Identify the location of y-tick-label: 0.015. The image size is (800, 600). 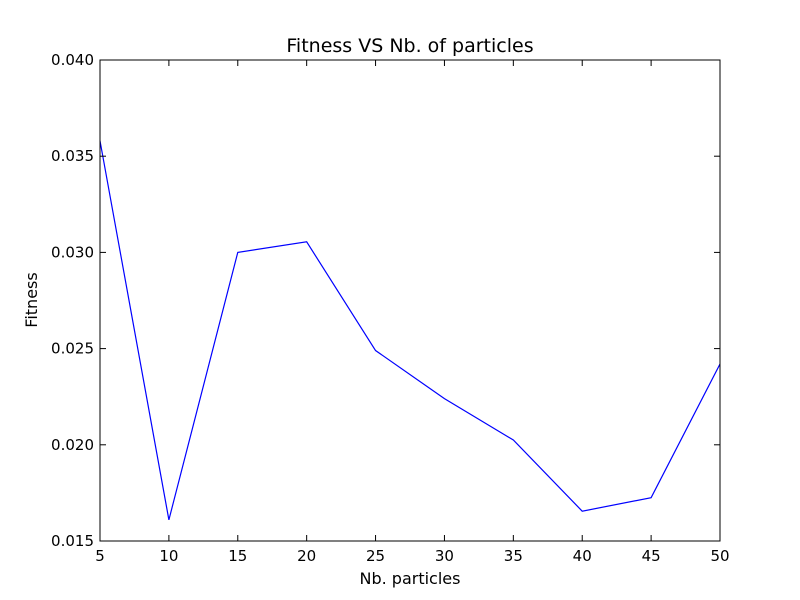
(72, 541).